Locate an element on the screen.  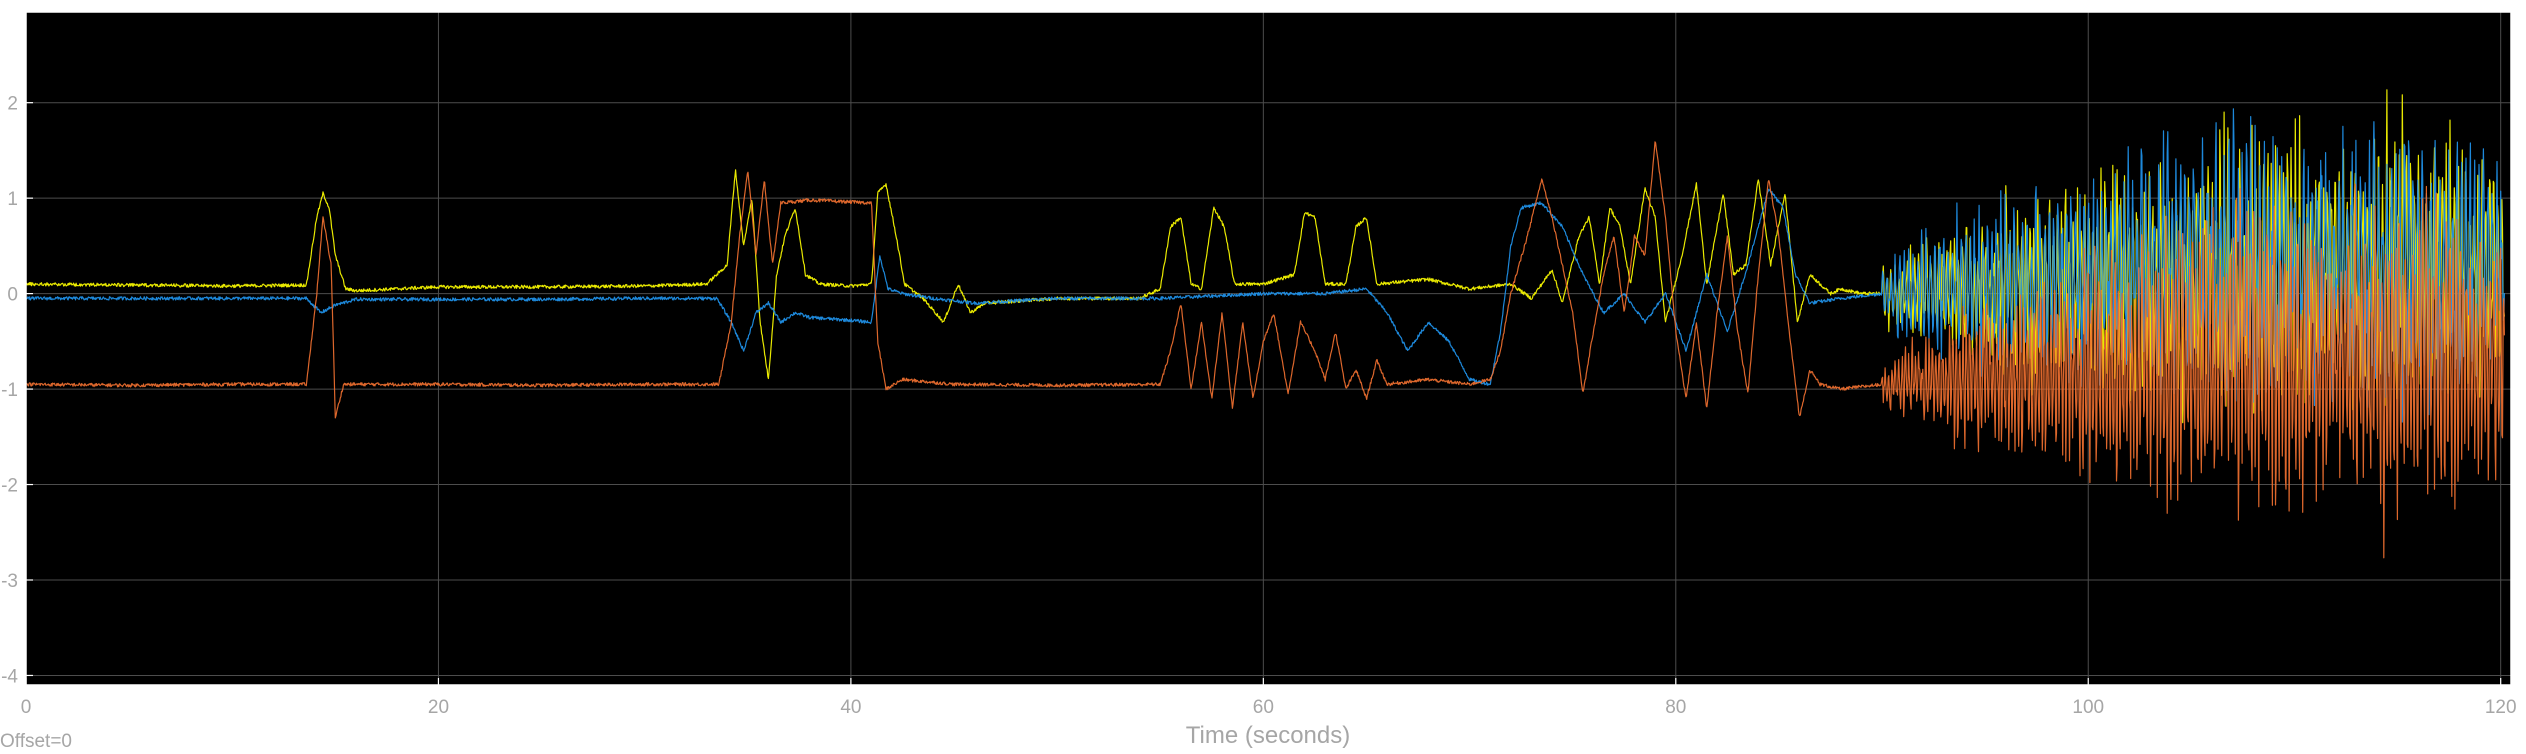
y-tick-label: -2 is located at coordinates (9, 486).